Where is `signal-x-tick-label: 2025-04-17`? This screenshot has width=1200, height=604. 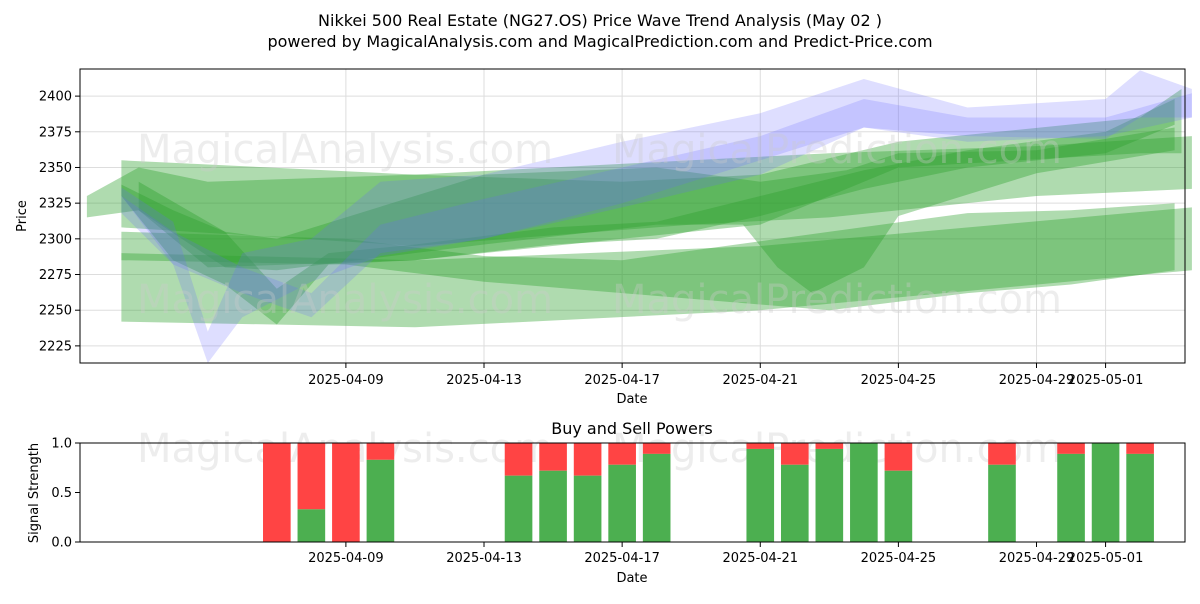 signal-x-tick-label: 2025-04-17 is located at coordinates (622, 558).